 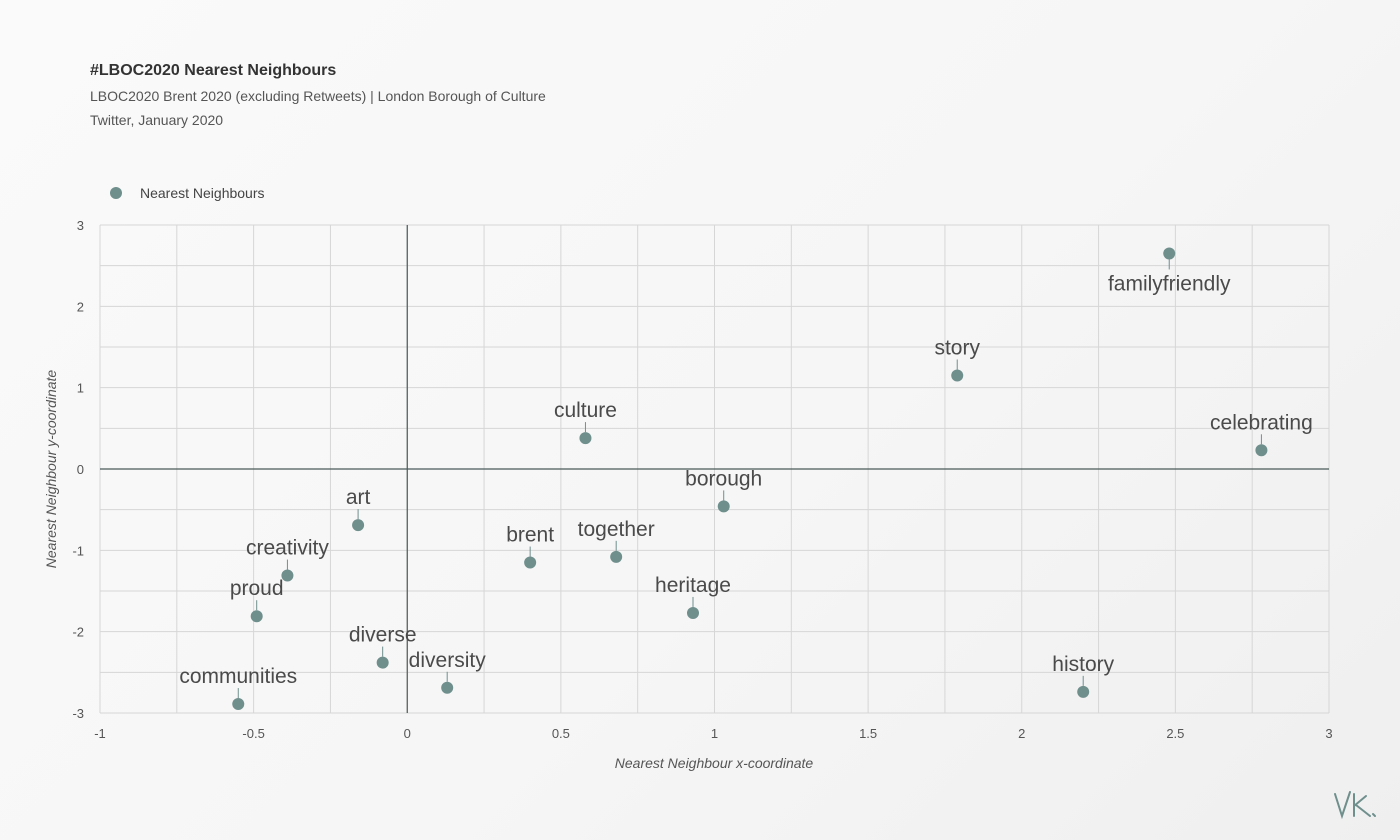 What do you see at coordinates (78, 632) in the screenshot?
I see `y-tick-label: -2` at bounding box center [78, 632].